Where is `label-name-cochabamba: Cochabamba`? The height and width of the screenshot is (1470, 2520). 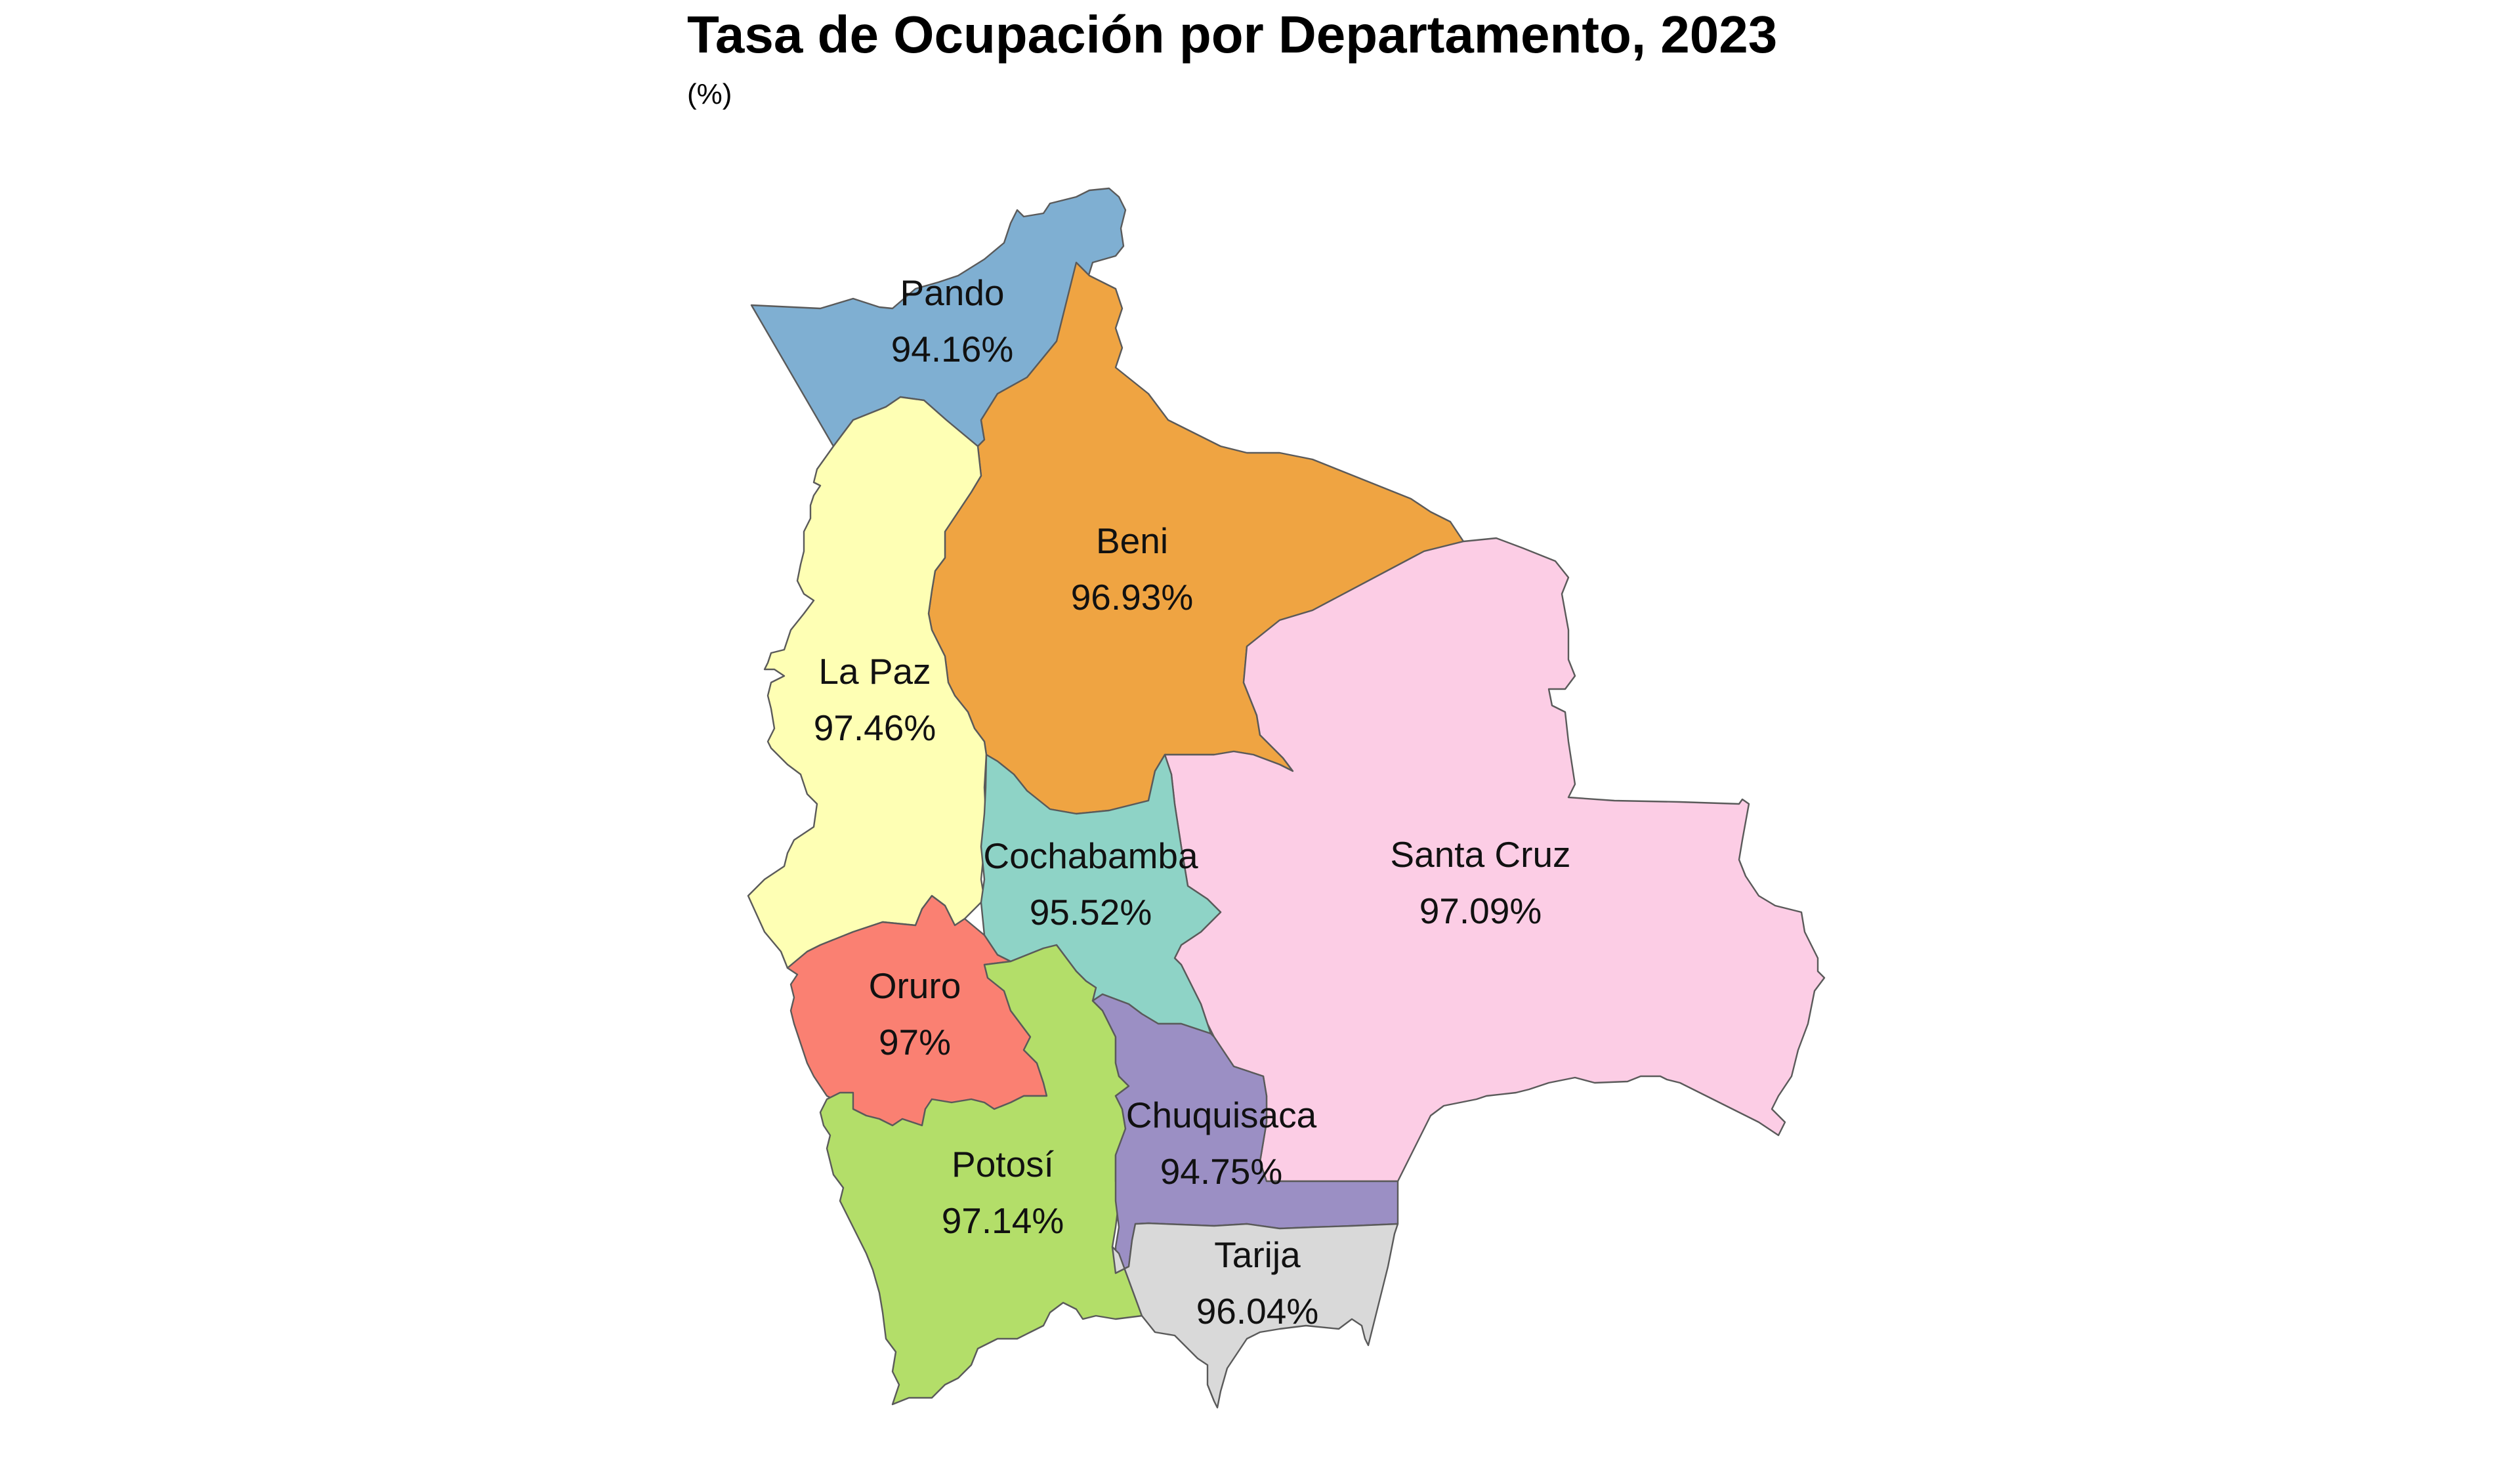 label-name-cochabamba: Cochabamba is located at coordinates (1090, 855).